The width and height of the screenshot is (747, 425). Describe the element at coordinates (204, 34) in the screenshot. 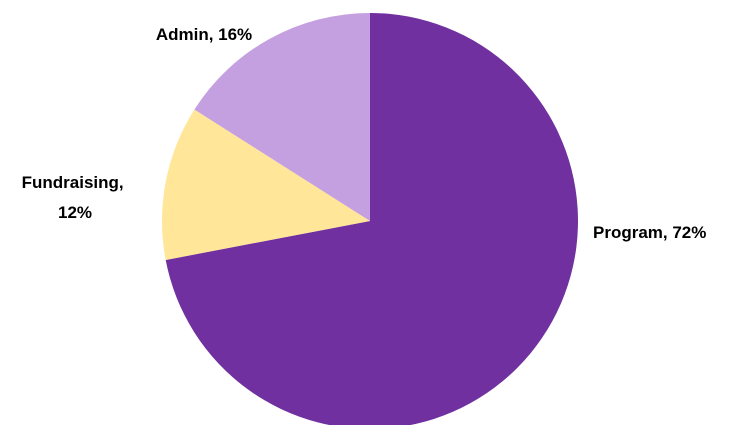

I see `label-admin: Admin, 16%` at that location.